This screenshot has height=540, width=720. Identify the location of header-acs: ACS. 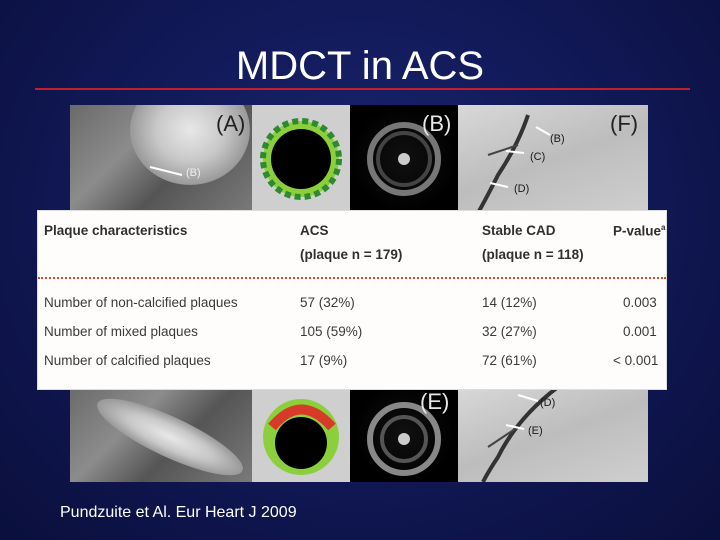
(314, 230).